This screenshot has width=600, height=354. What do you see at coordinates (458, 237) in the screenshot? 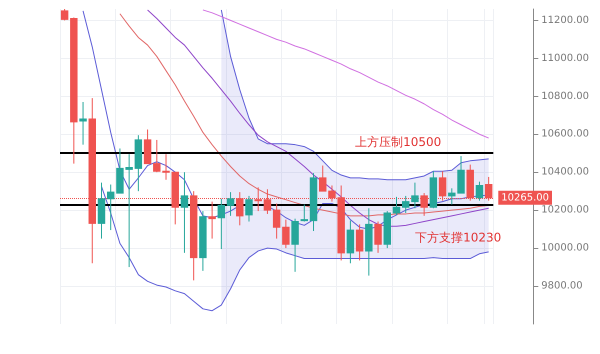
I see `ref-line-label: 下方支撑10230` at bounding box center [458, 237].